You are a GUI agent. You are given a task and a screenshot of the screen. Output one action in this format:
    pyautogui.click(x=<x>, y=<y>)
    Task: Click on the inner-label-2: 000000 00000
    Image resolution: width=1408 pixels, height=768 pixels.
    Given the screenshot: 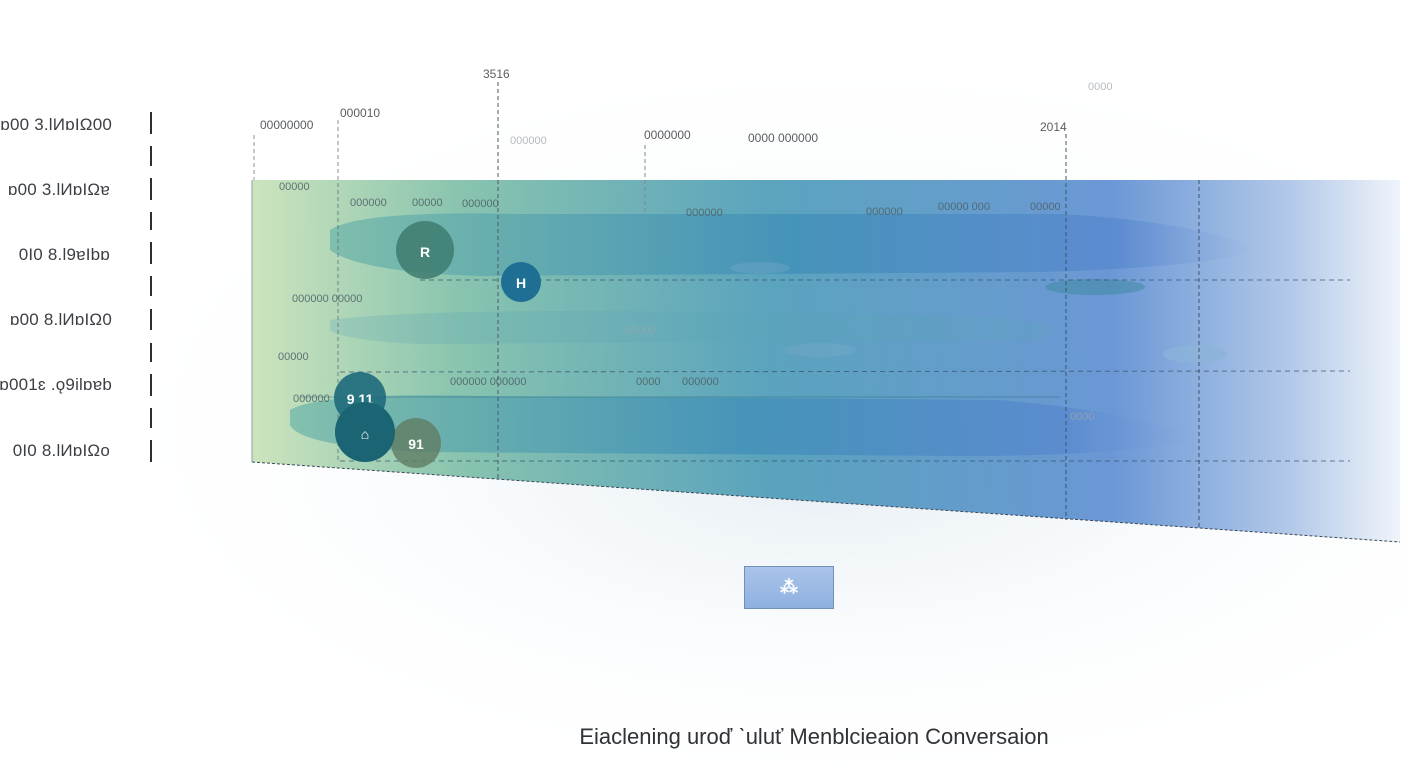 What is the action you would take?
    pyautogui.click(x=327, y=299)
    